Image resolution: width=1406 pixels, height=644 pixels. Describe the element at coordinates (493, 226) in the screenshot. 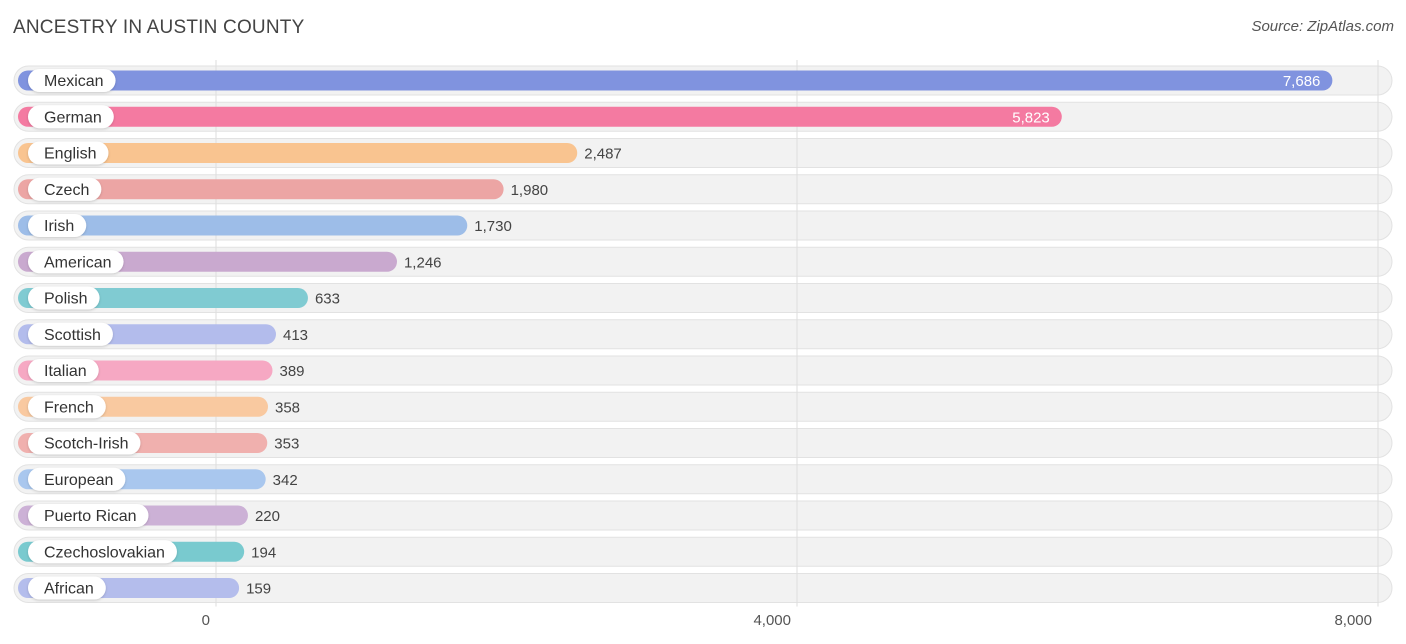

I see `value-label: 1,730` at that location.